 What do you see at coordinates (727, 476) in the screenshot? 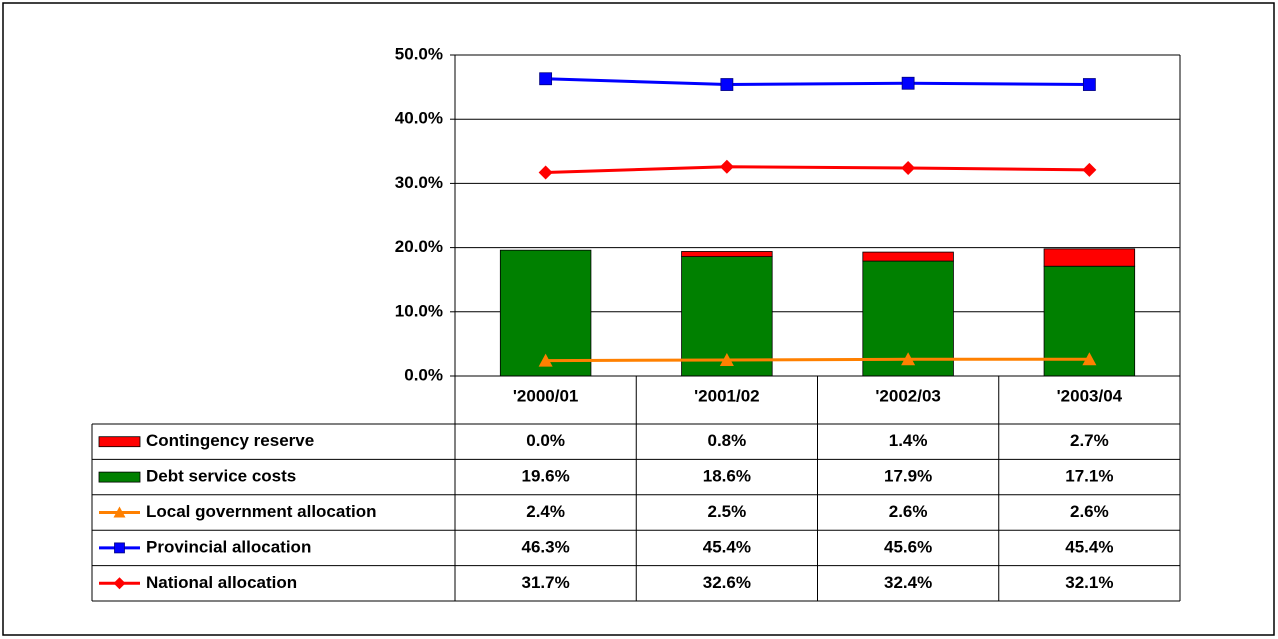
I see `table-value: 18.6%` at bounding box center [727, 476].